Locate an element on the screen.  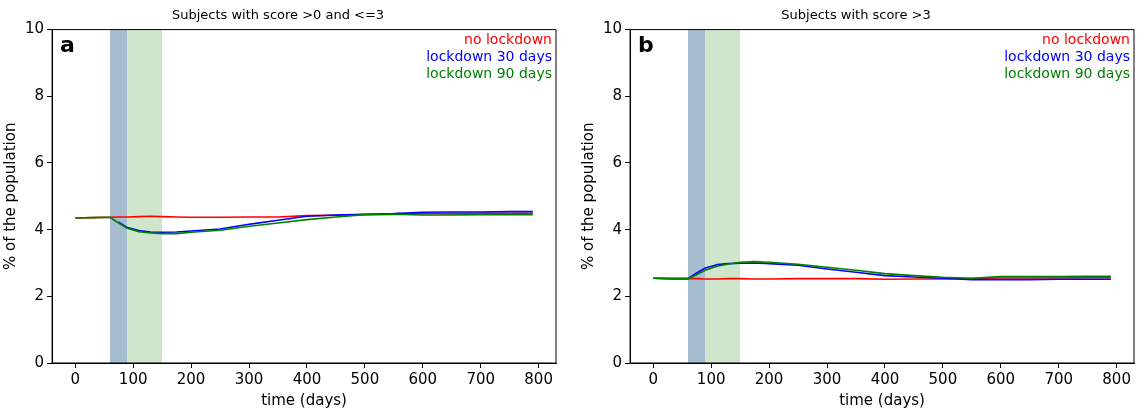
annotation: b is located at coordinates (646, 45).